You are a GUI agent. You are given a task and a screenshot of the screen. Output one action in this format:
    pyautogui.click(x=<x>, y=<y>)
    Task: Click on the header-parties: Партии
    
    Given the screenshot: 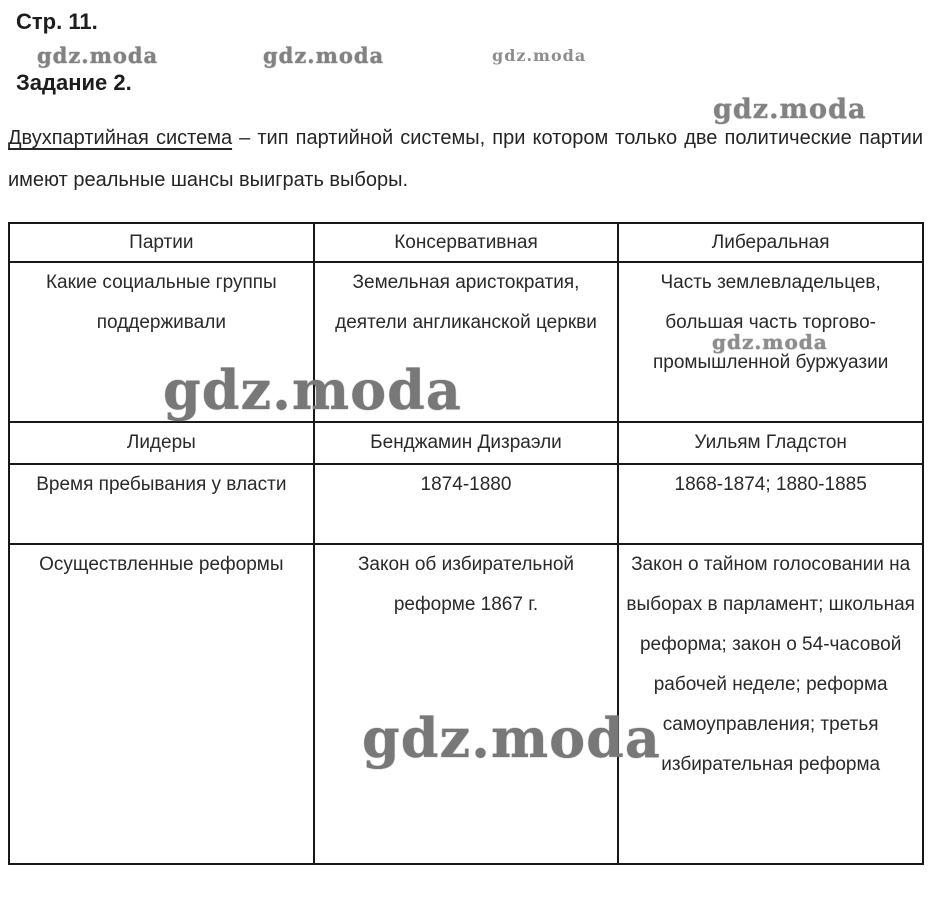 What is the action you would take?
    pyautogui.click(x=161, y=242)
    